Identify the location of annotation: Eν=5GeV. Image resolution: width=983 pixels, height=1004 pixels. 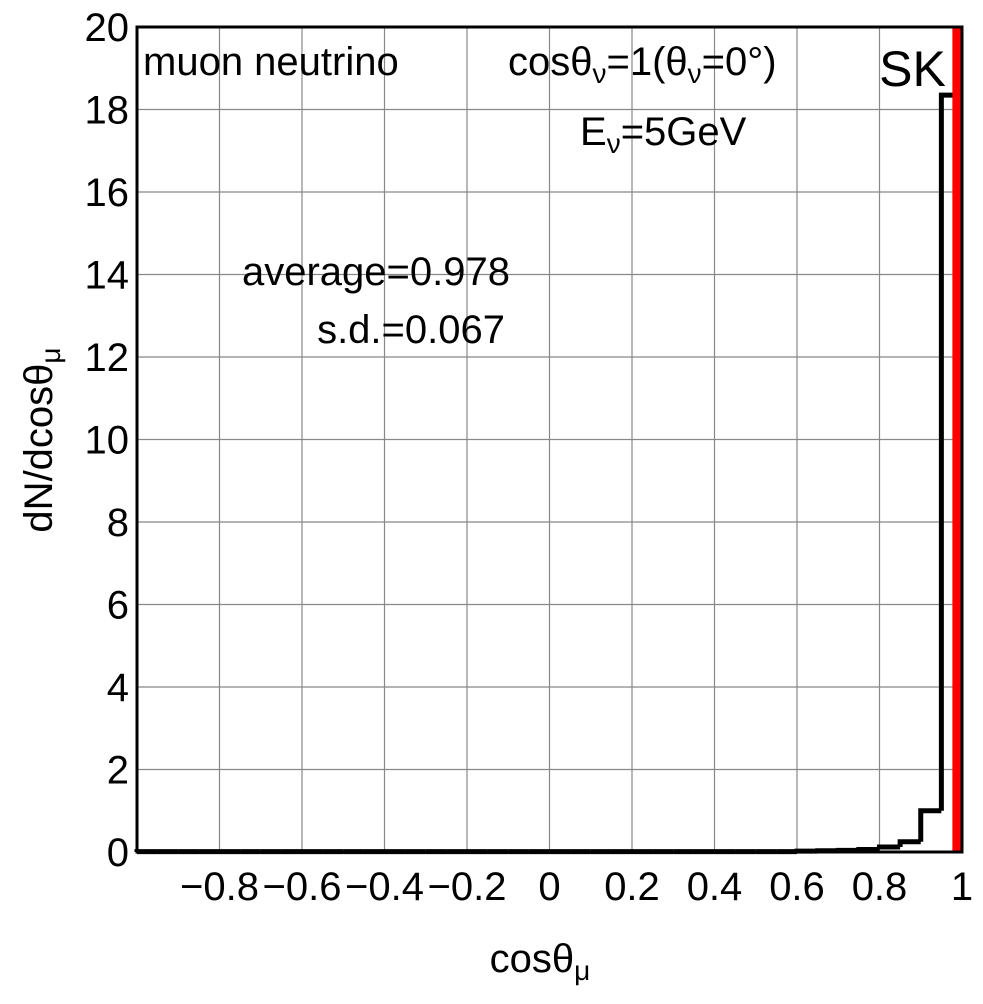
(663, 134).